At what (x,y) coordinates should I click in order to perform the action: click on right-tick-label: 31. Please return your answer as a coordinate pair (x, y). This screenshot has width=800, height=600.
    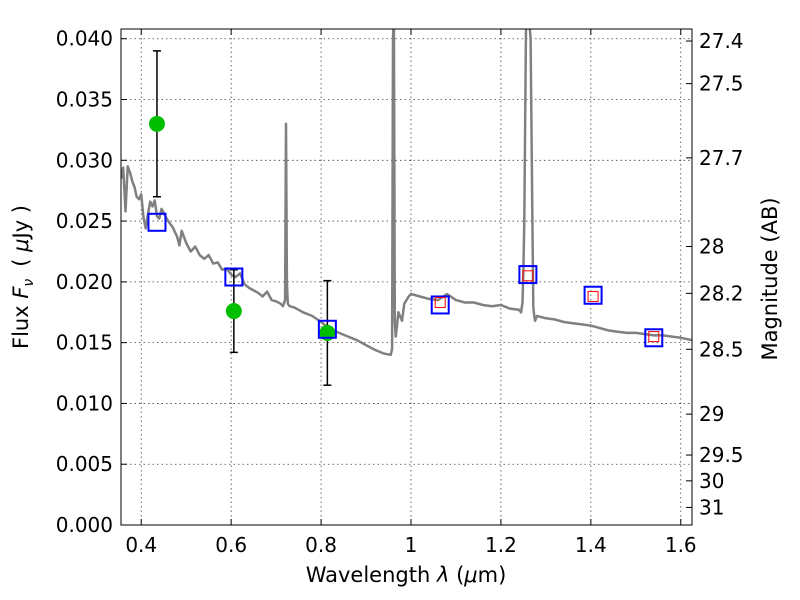
    Looking at the image, I should click on (711, 507).